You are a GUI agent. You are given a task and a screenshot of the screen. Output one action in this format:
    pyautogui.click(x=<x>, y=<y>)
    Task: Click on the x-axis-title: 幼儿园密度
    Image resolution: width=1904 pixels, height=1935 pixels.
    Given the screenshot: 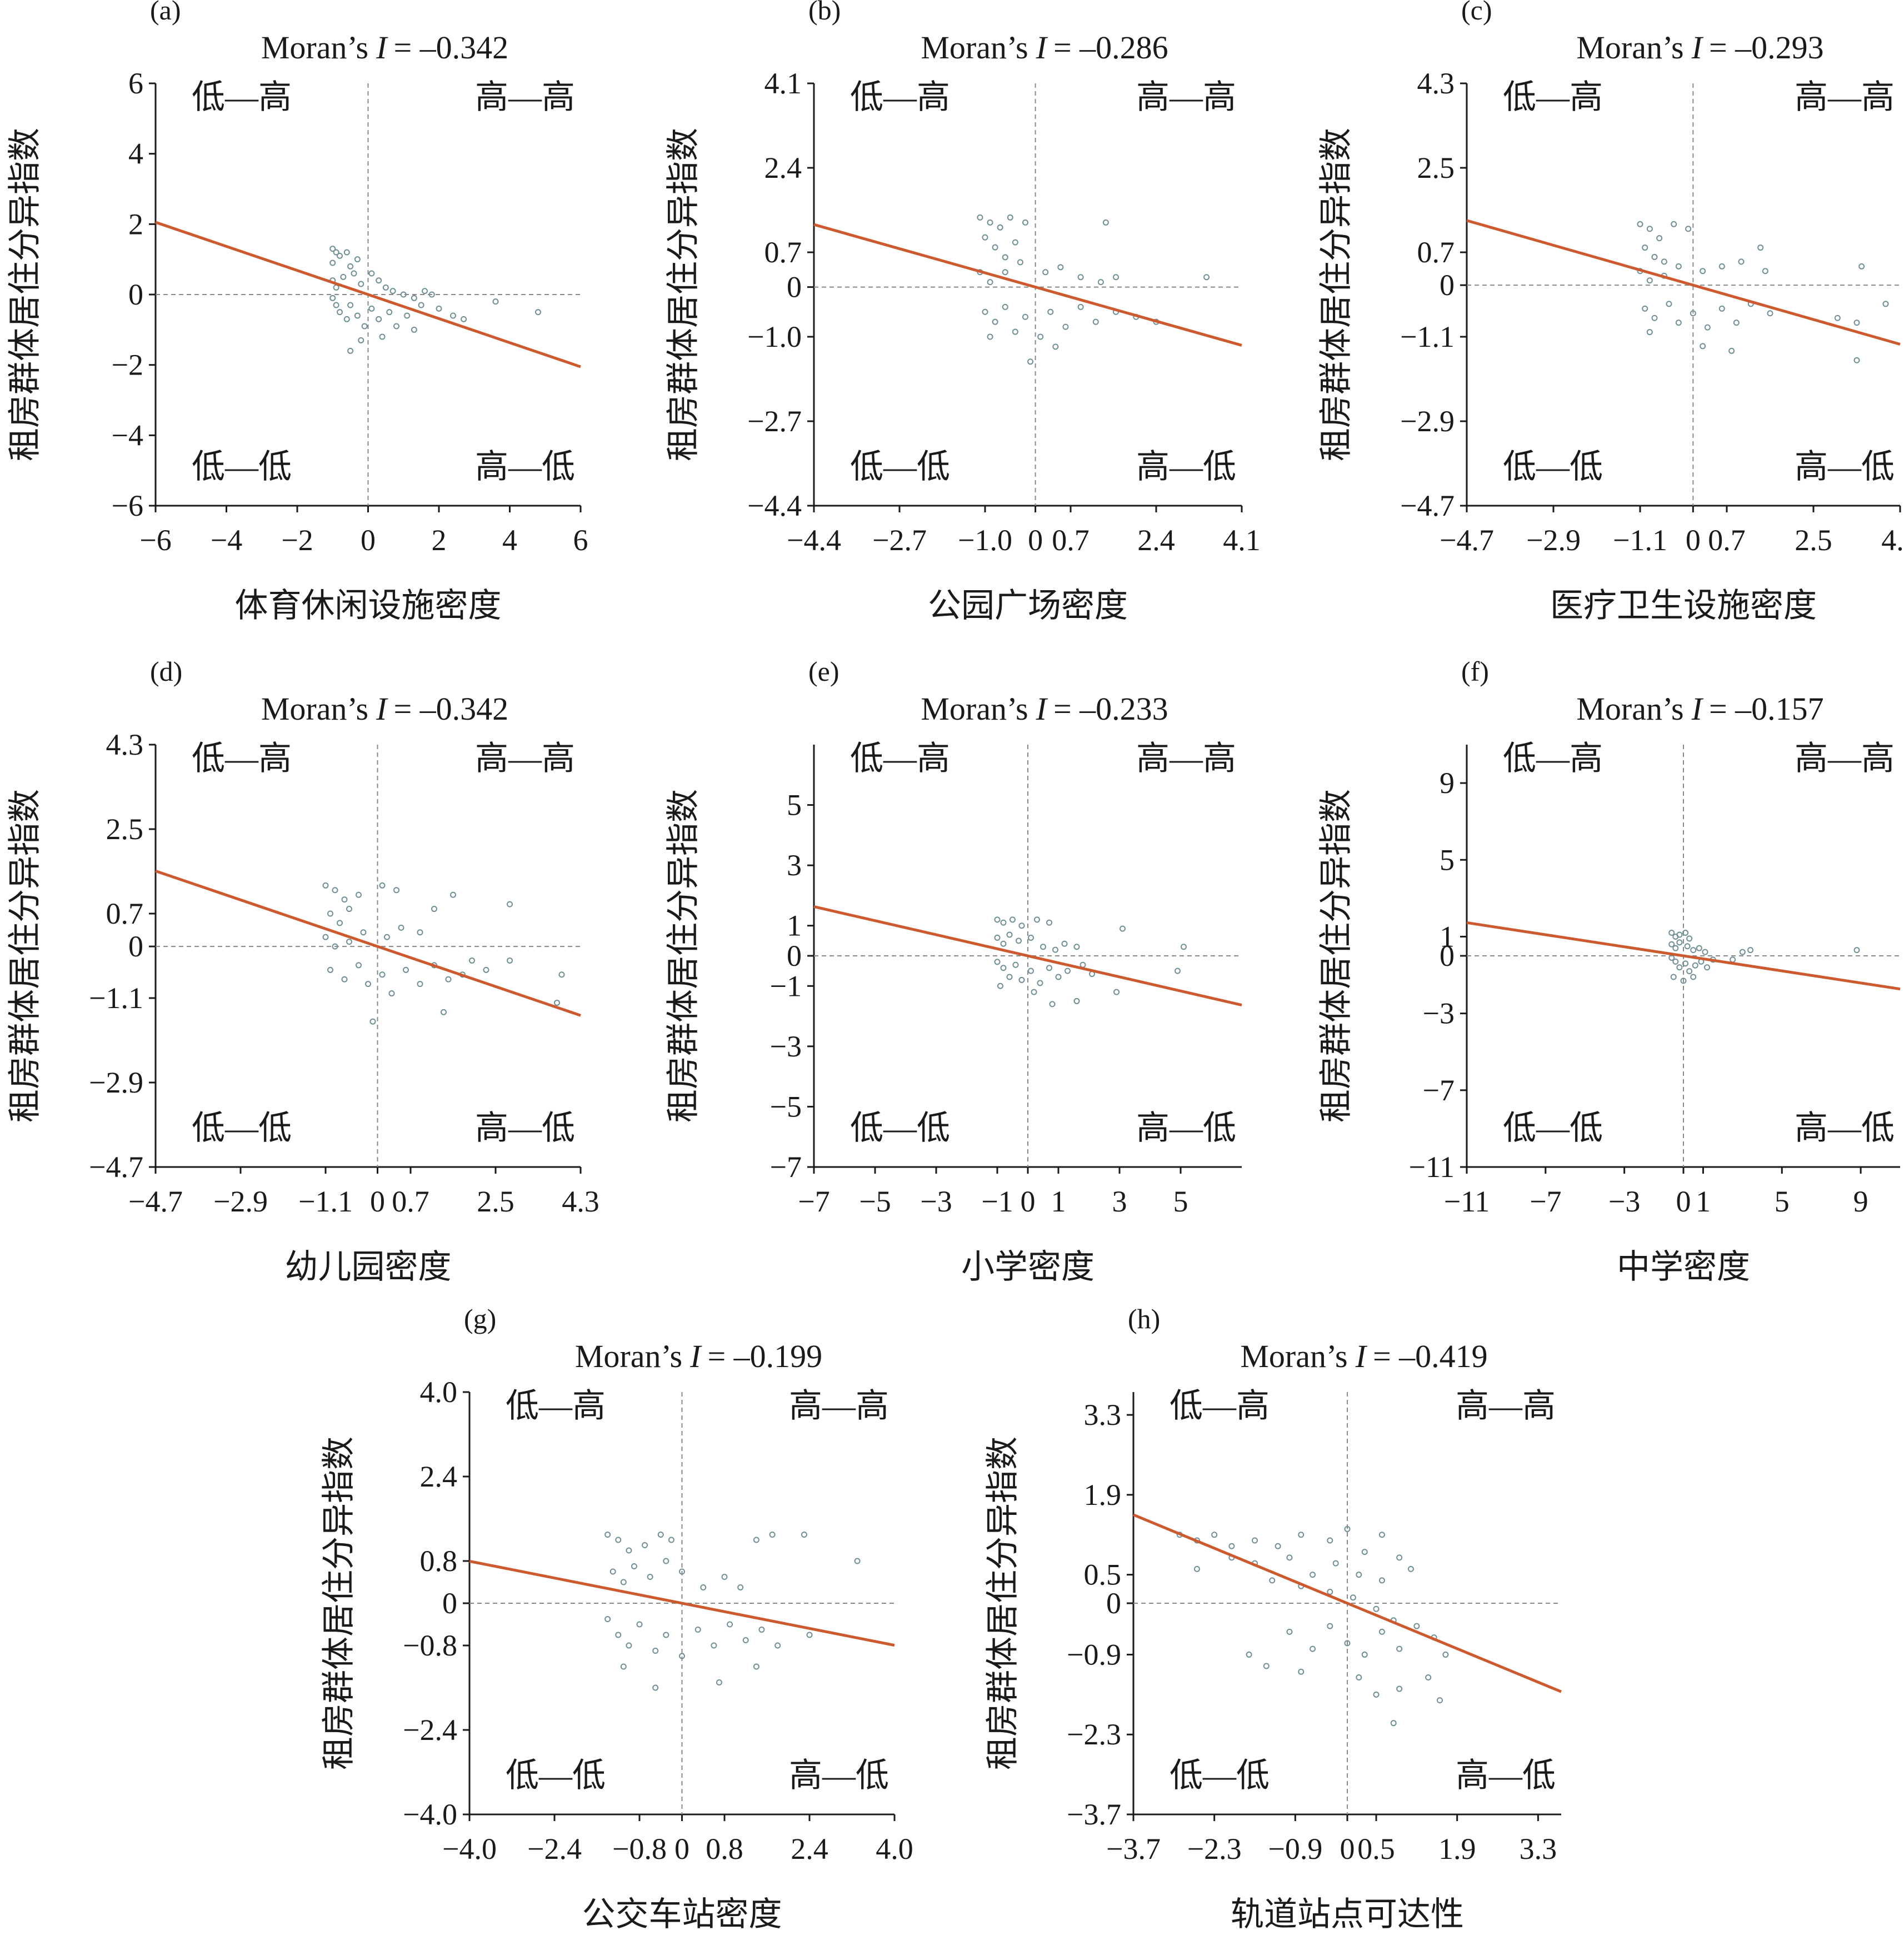 What is the action you would take?
    pyautogui.click(x=368, y=1267)
    